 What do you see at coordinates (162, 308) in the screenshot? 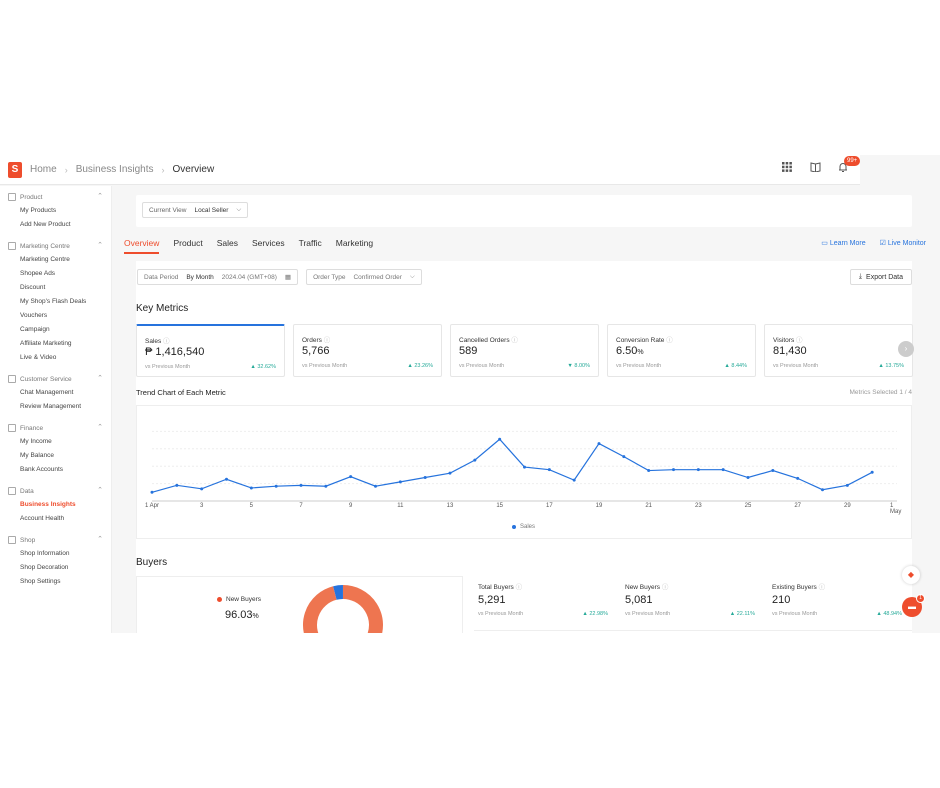
I see `key-metrics-title: Key Metrics` at bounding box center [162, 308].